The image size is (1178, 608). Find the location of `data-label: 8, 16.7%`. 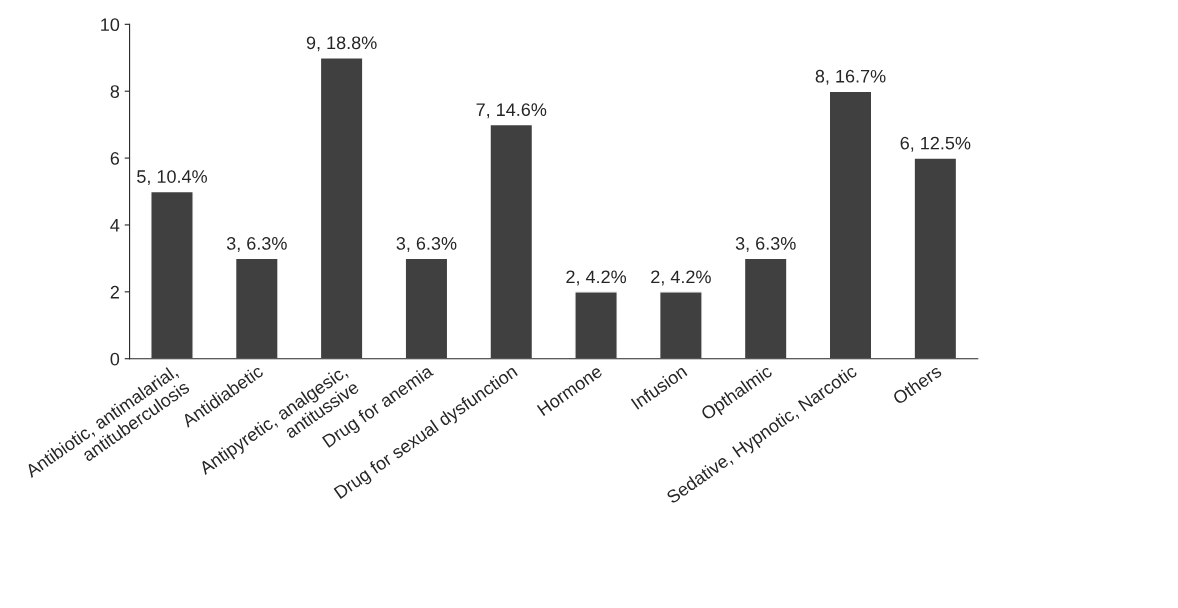

data-label: 8, 16.7% is located at coordinates (850, 77).